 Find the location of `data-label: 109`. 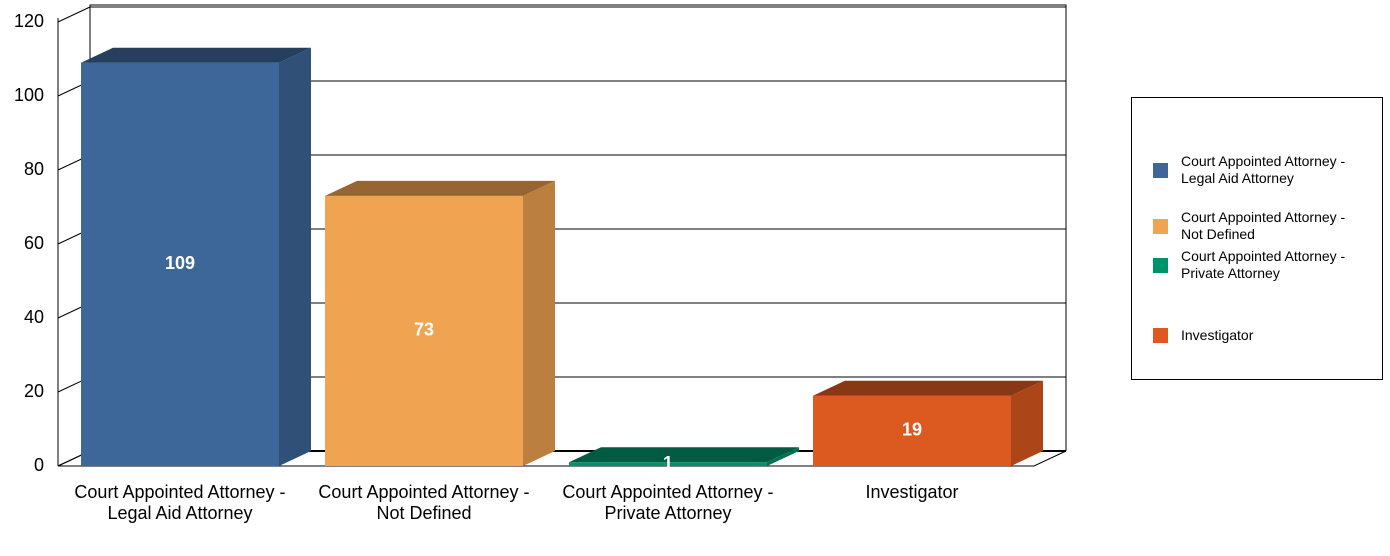

data-label: 109 is located at coordinates (180, 263).